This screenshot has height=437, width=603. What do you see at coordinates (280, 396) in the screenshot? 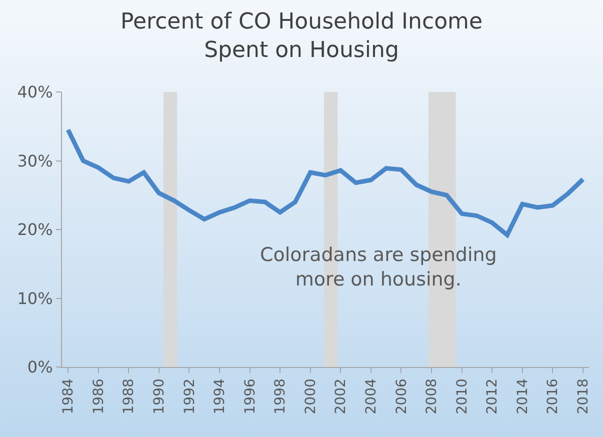
I see `x-tick-label: 1998` at bounding box center [280, 396].